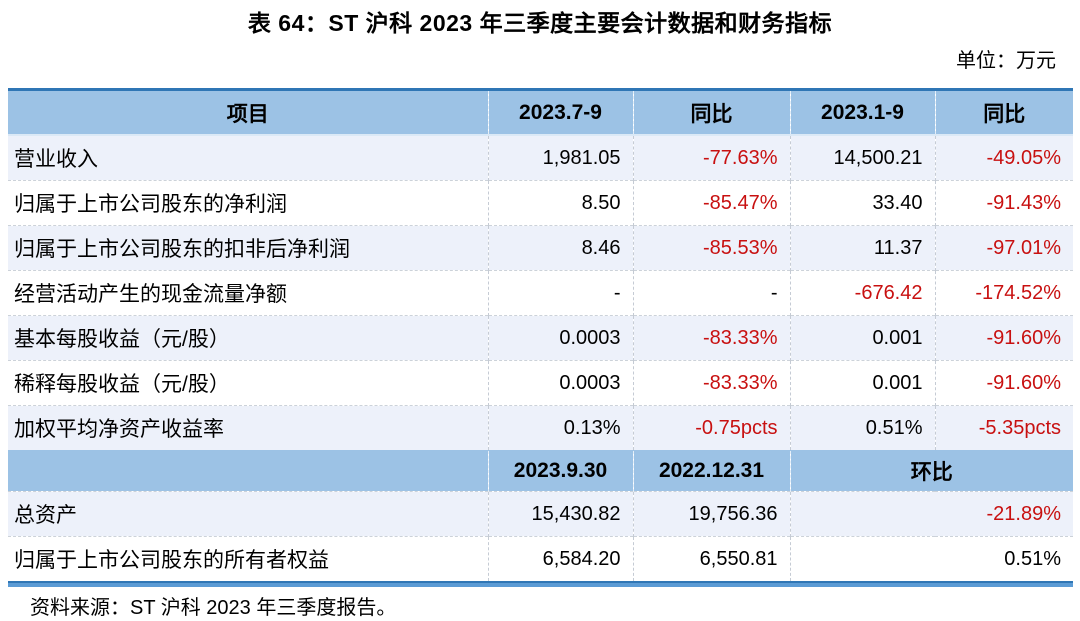 This screenshot has height=621, width=1080. I want to click on cell-value: -0.75pcts, so click(711, 428).